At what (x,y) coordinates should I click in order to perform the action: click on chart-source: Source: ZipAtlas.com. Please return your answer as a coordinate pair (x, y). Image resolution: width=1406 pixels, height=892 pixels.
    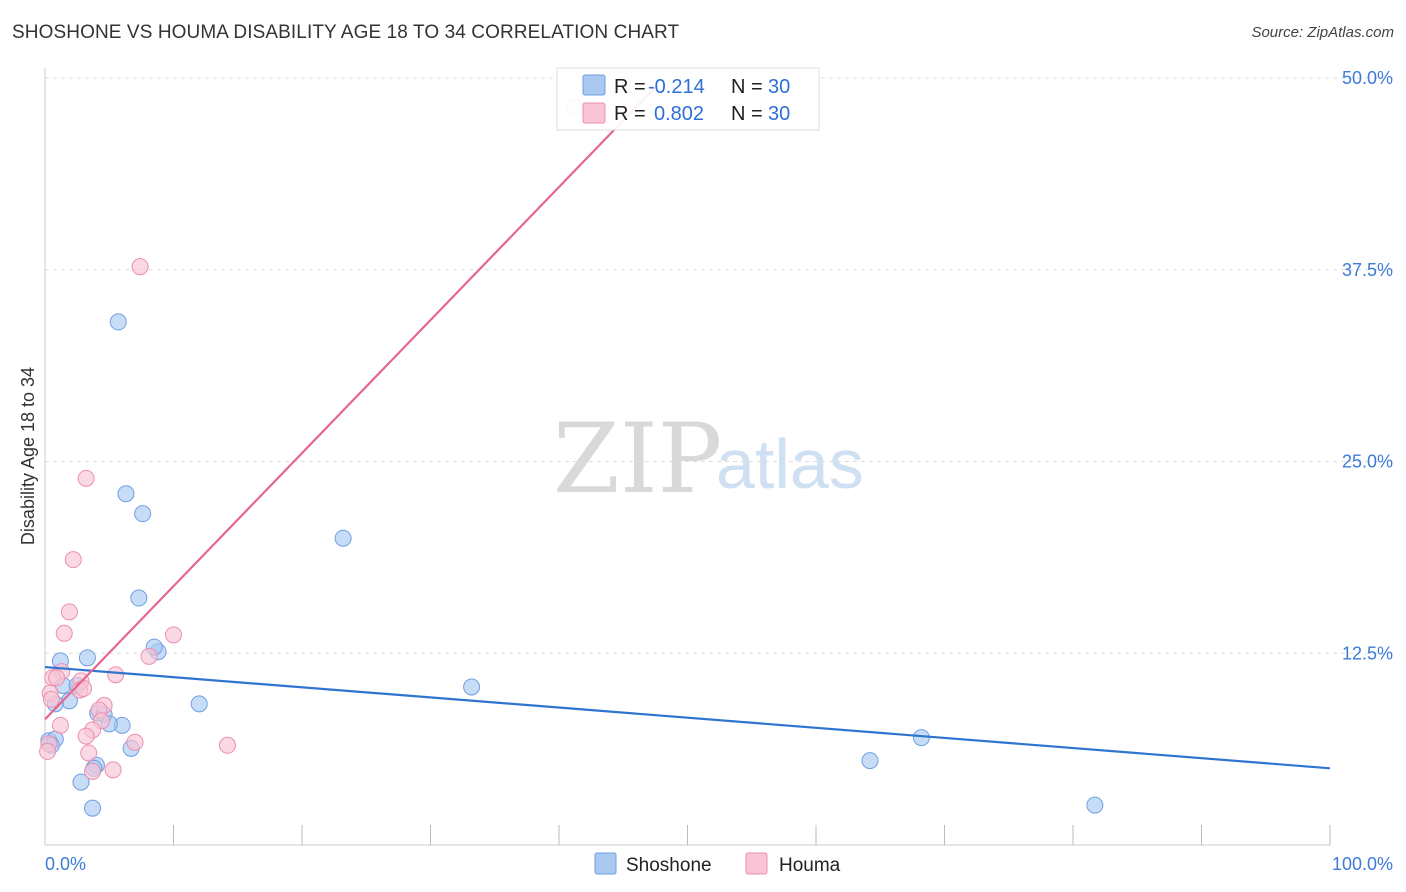
    Looking at the image, I should click on (1322, 32).